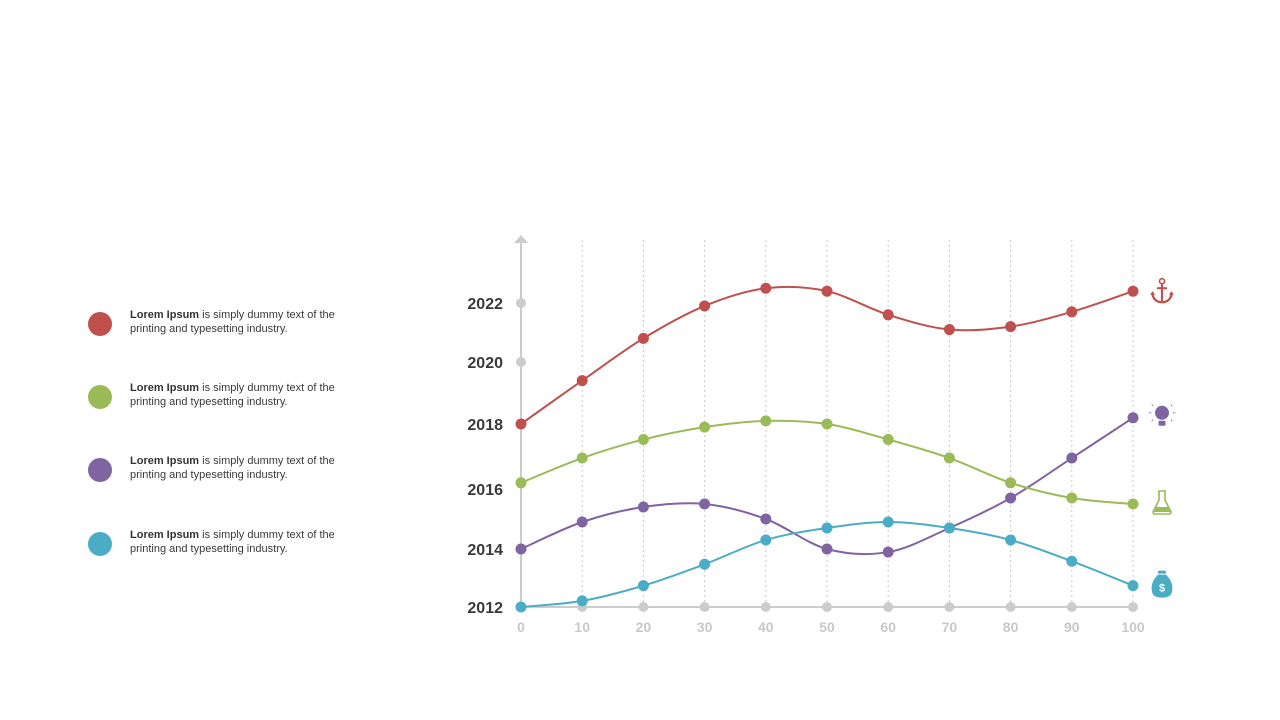  I want to click on legend-dot-purple, so click(100, 470).